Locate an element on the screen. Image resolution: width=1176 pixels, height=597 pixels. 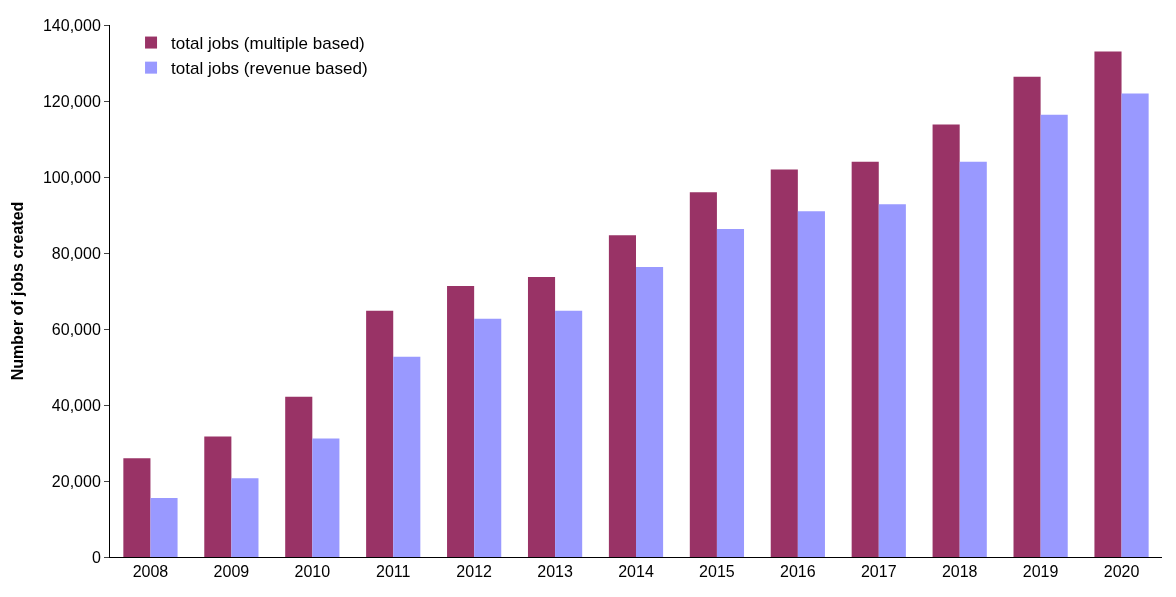
x-tick-label: 2016 is located at coordinates (798, 572).